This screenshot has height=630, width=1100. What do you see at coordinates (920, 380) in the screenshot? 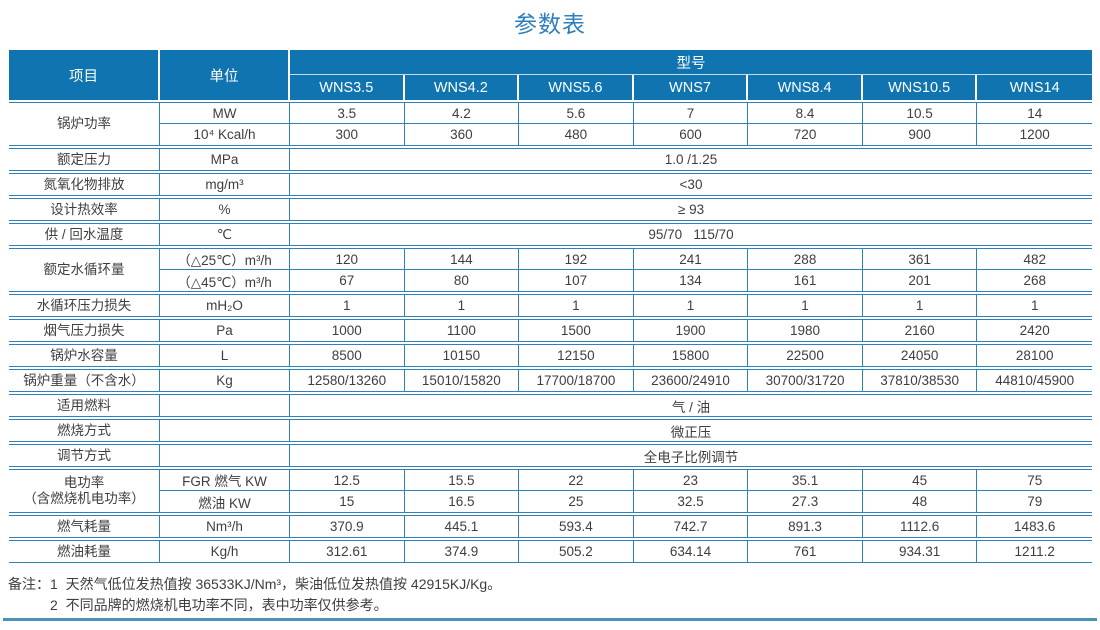
I see `row-value: 37810/38530` at bounding box center [920, 380].